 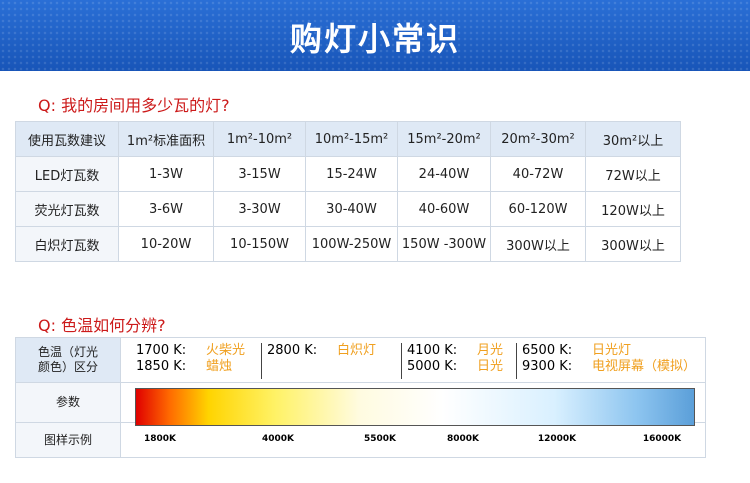 I want to click on header-cell: 10m²-15m², so click(x=352, y=139).